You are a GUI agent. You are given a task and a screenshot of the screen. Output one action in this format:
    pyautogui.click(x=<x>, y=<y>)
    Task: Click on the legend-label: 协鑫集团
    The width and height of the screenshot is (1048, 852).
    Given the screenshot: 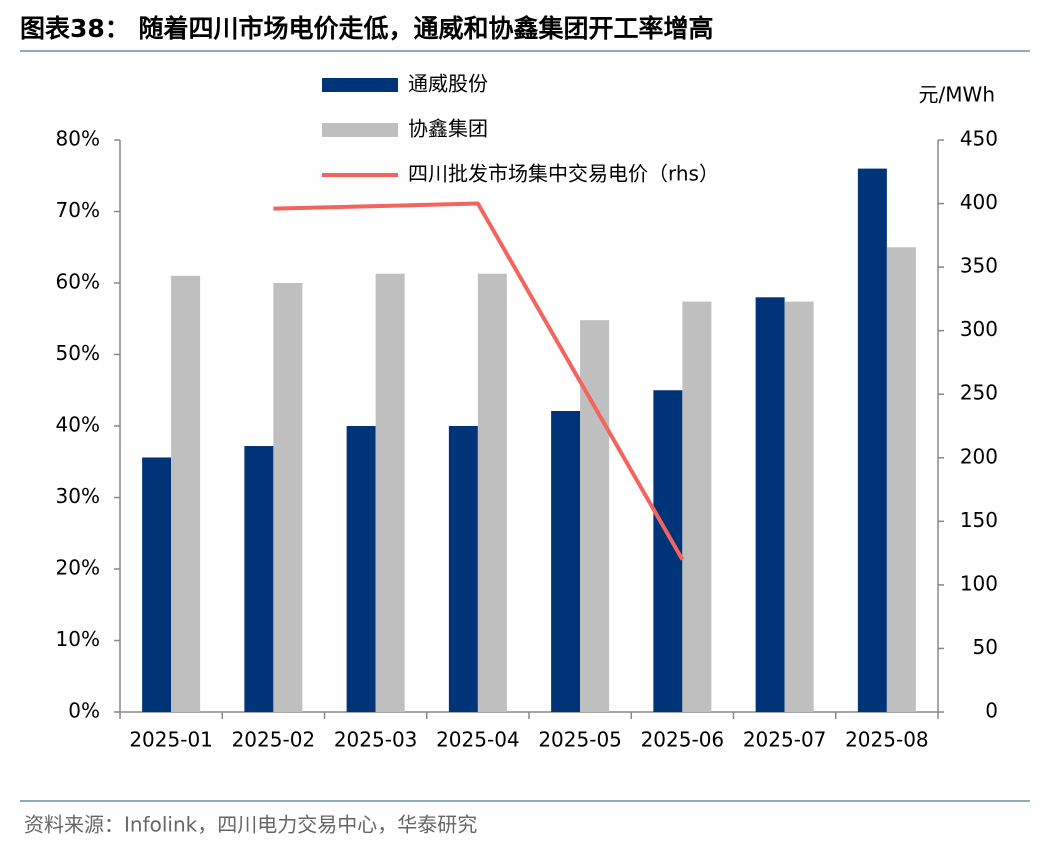 What is the action you would take?
    pyautogui.click(x=448, y=129)
    